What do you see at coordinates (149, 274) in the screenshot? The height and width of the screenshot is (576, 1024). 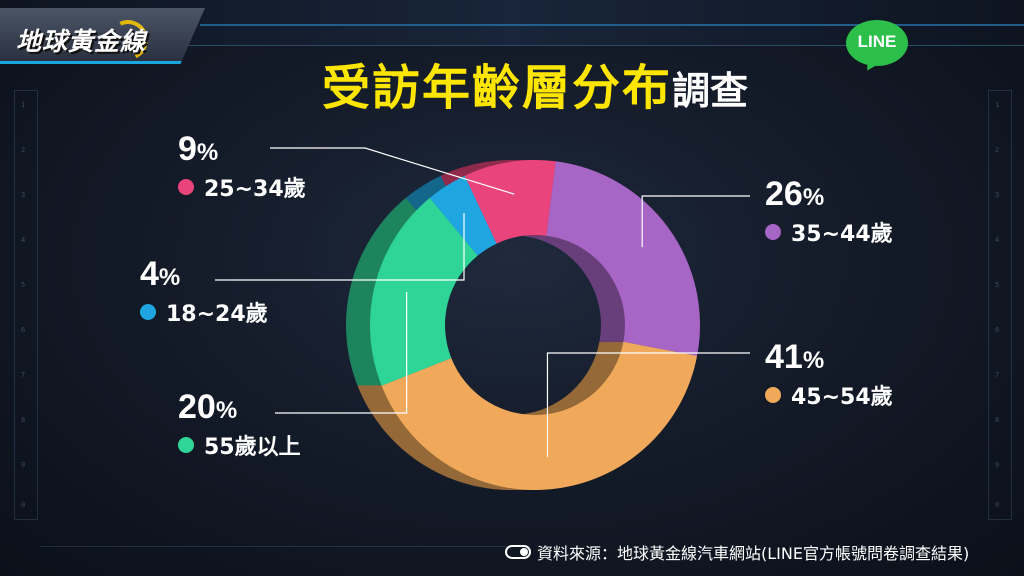 I see `pct-18-24: 4` at bounding box center [149, 274].